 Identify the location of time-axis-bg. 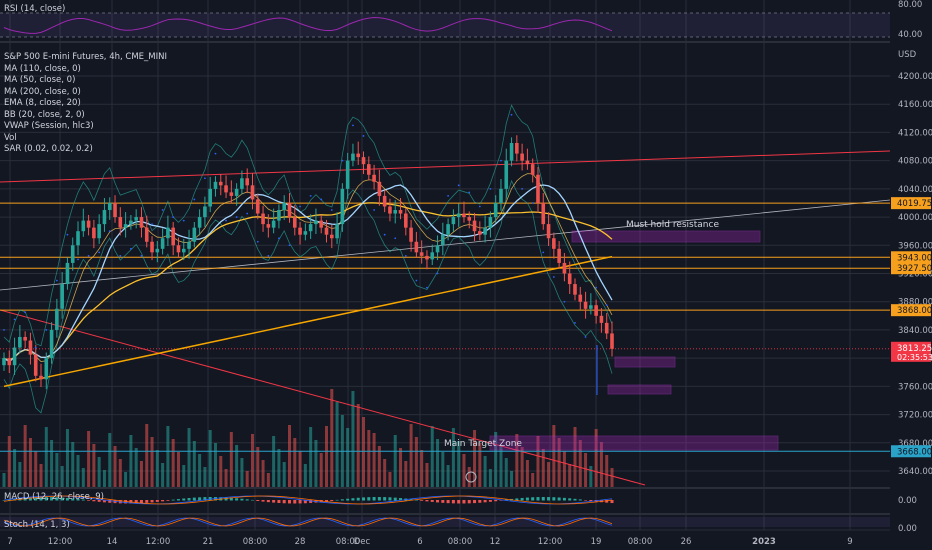
(445, 541).